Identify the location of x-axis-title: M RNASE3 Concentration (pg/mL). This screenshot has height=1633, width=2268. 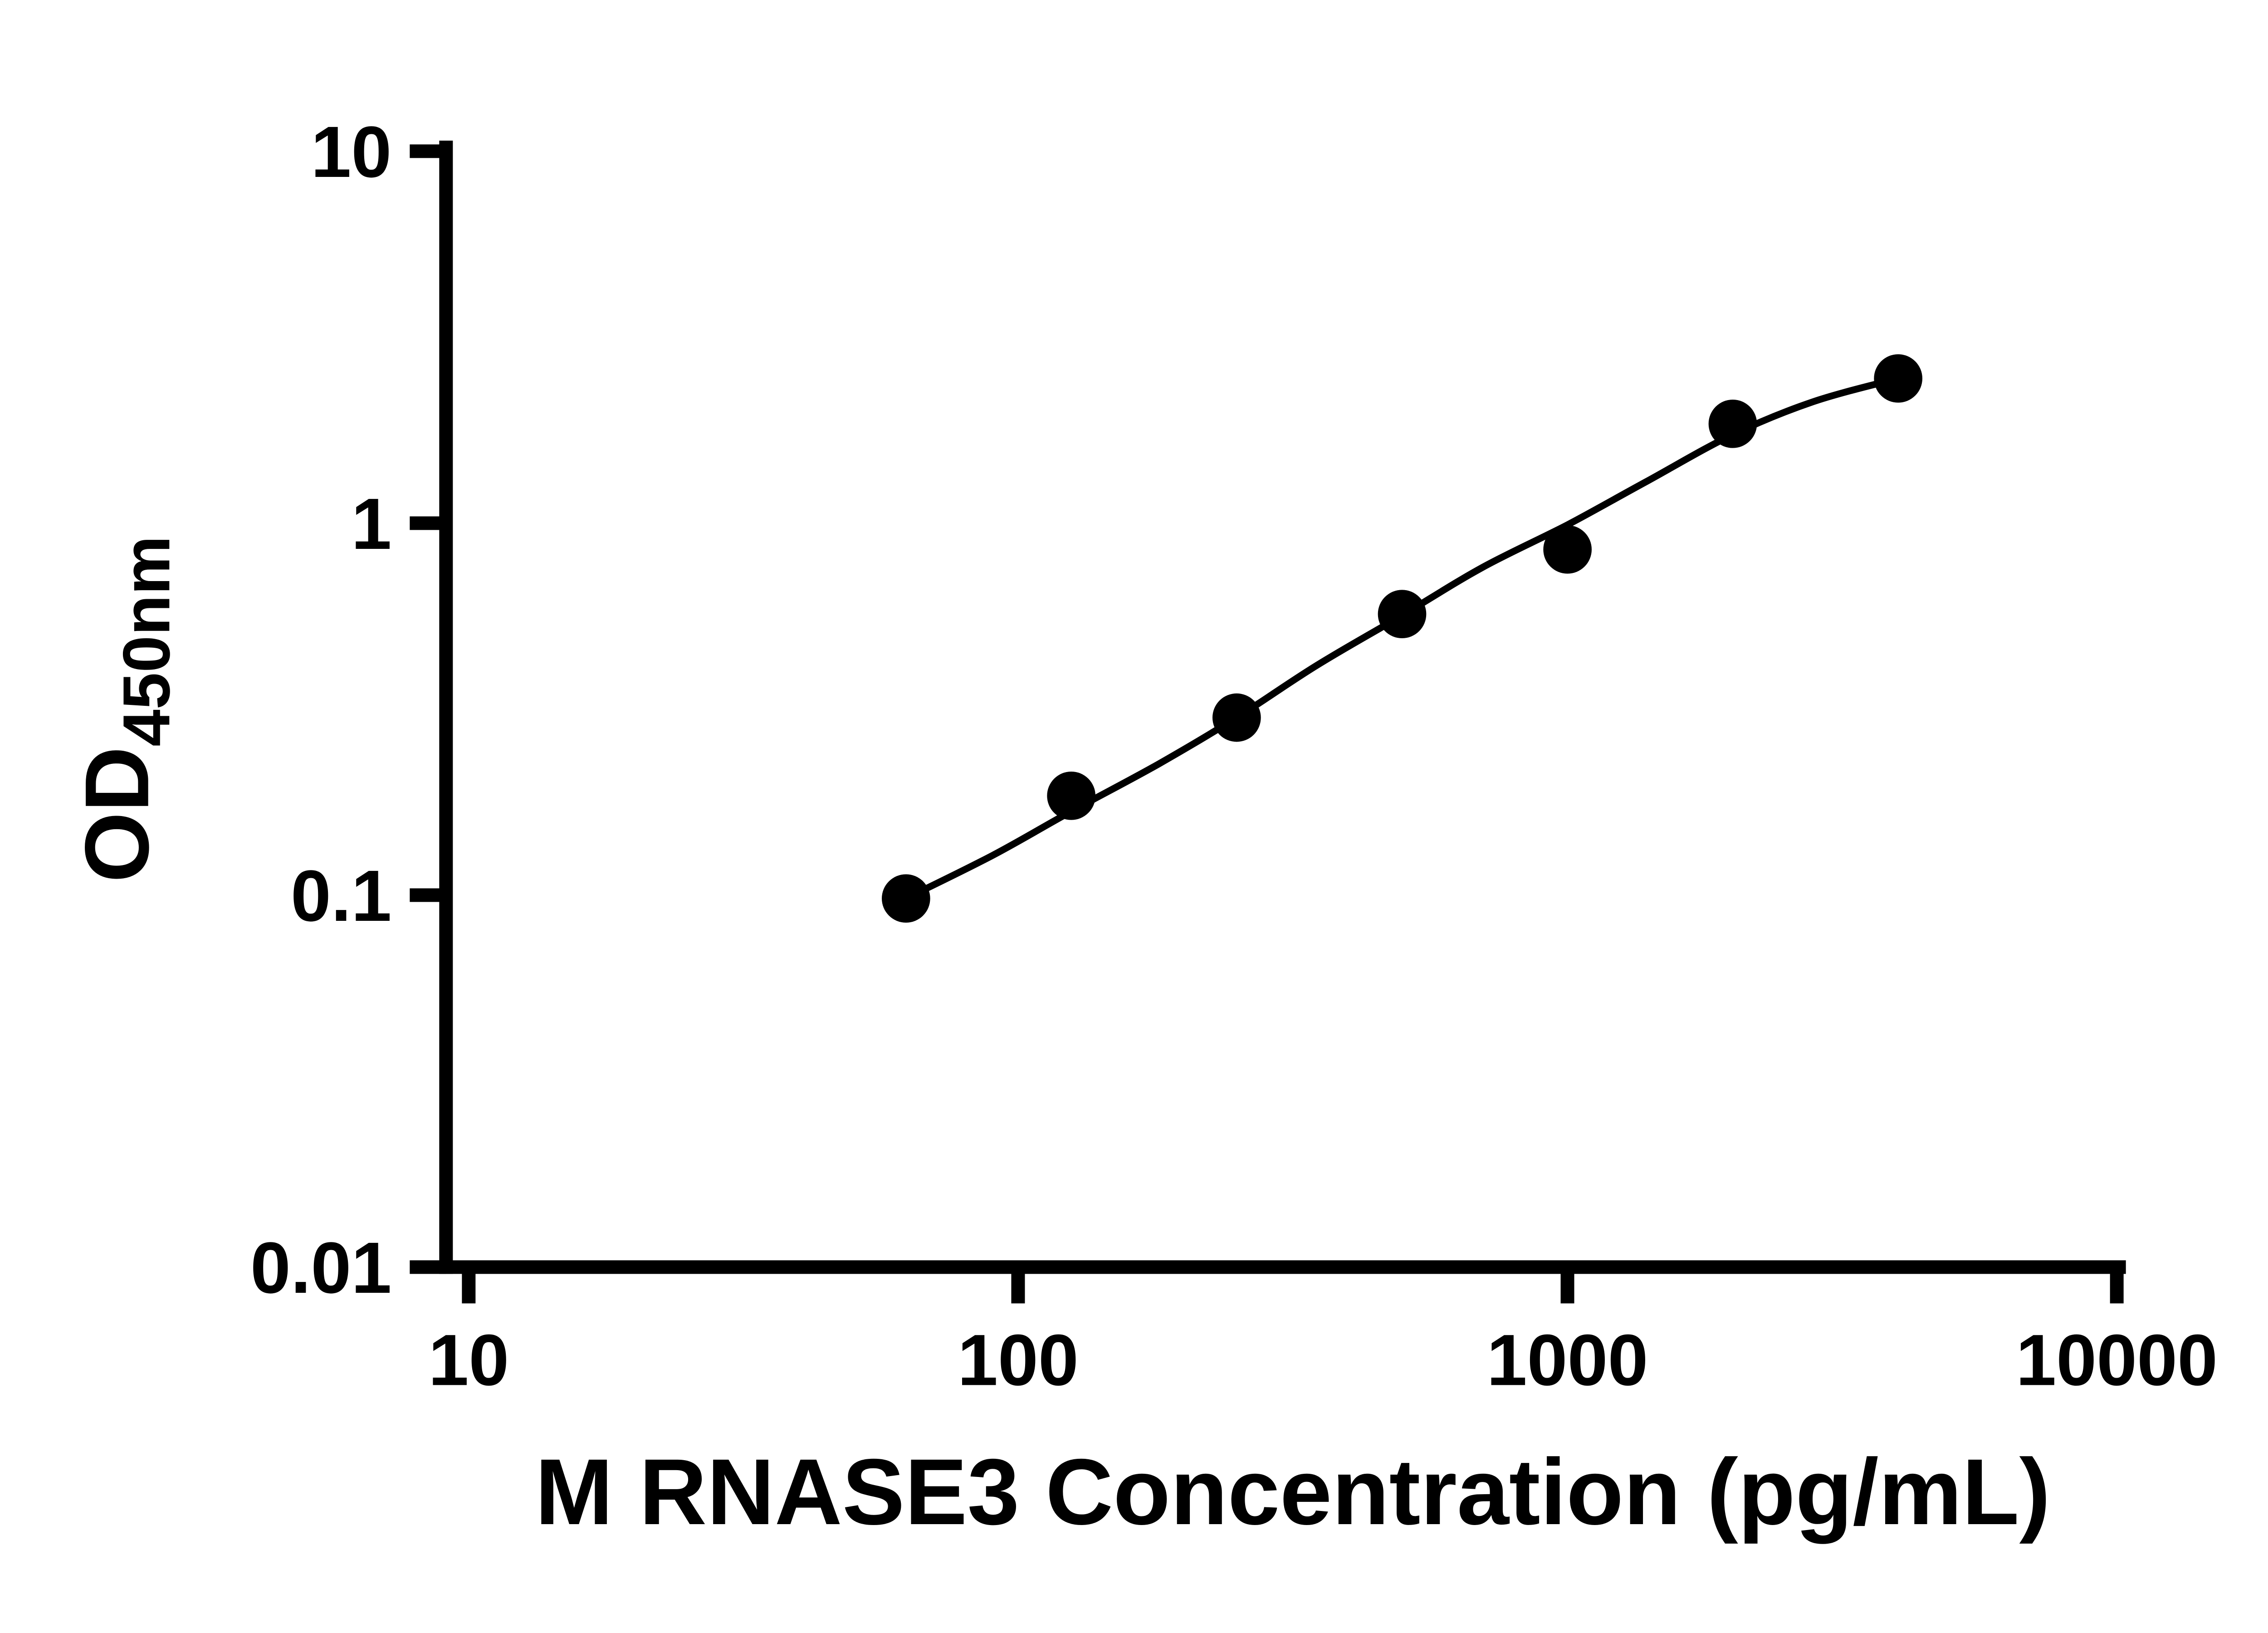
(1293, 1491).